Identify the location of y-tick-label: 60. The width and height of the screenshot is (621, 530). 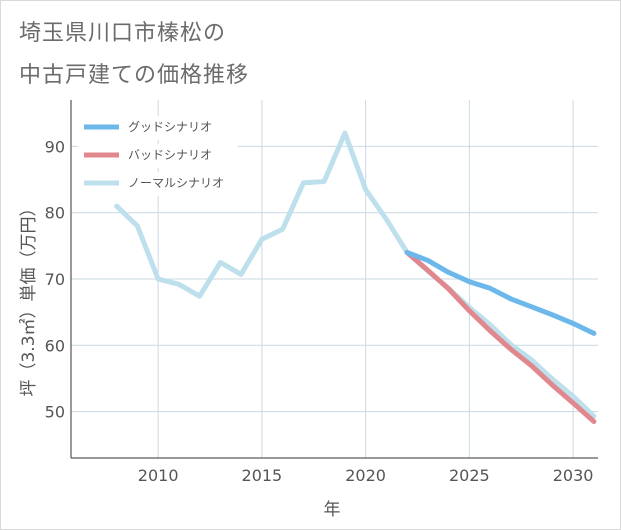
(55, 345).